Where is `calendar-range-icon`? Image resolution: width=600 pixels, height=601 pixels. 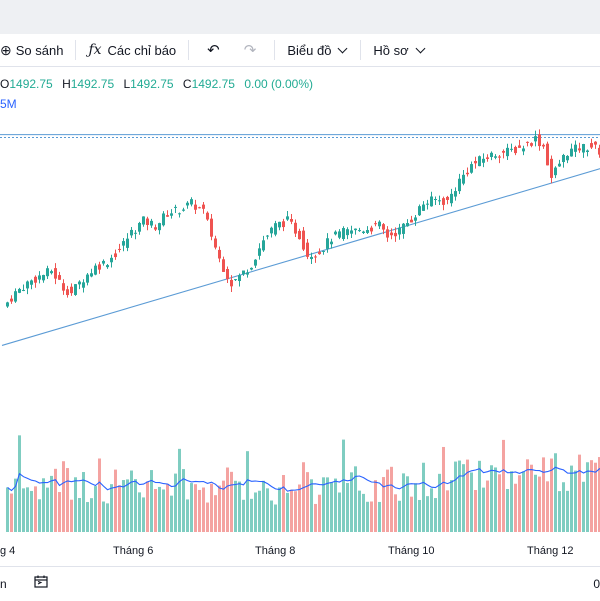 calendar-range-icon is located at coordinates (41, 581).